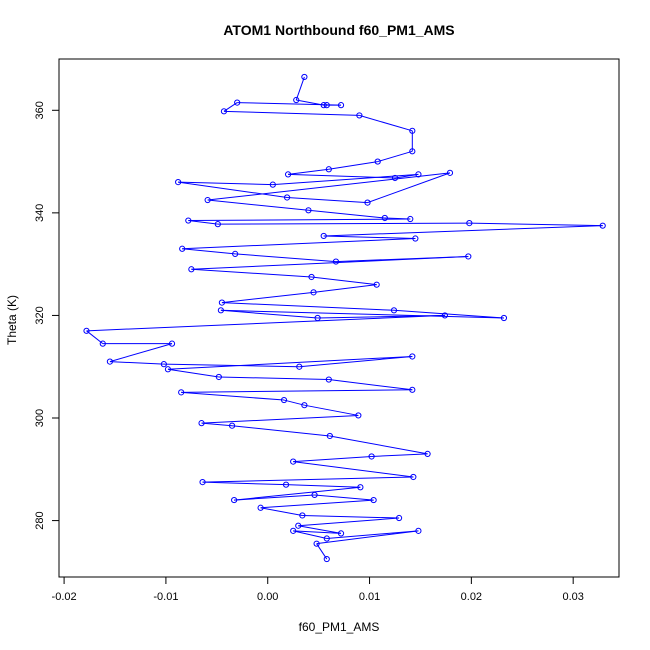 The height and width of the screenshot is (650, 650). What do you see at coordinates (165, 597) in the screenshot?
I see `x-tick-label: -0.01` at bounding box center [165, 597].